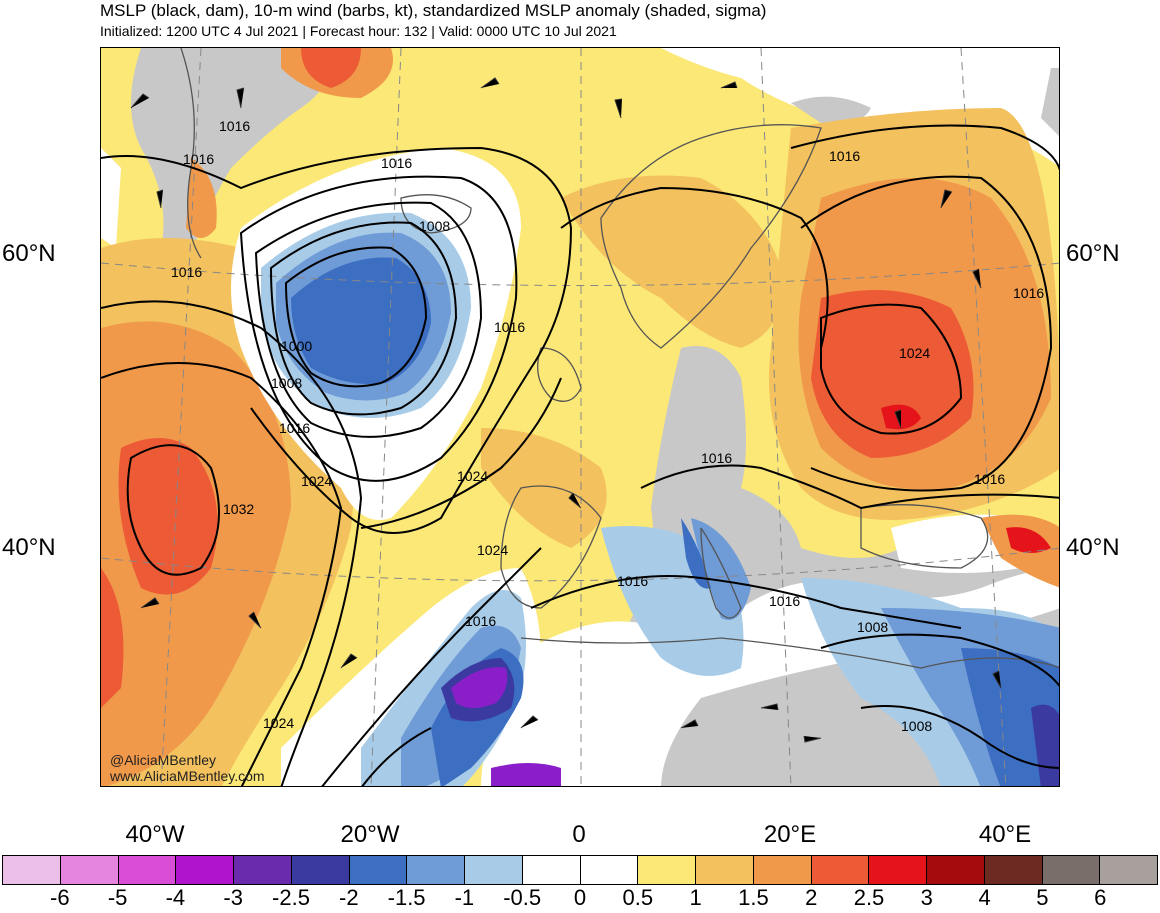 The height and width of the screenshot is (913, 1160). Describe the element at coordinates (984, 897) in the screenshot. I see `colorbar-tick-label: 4` at that location.